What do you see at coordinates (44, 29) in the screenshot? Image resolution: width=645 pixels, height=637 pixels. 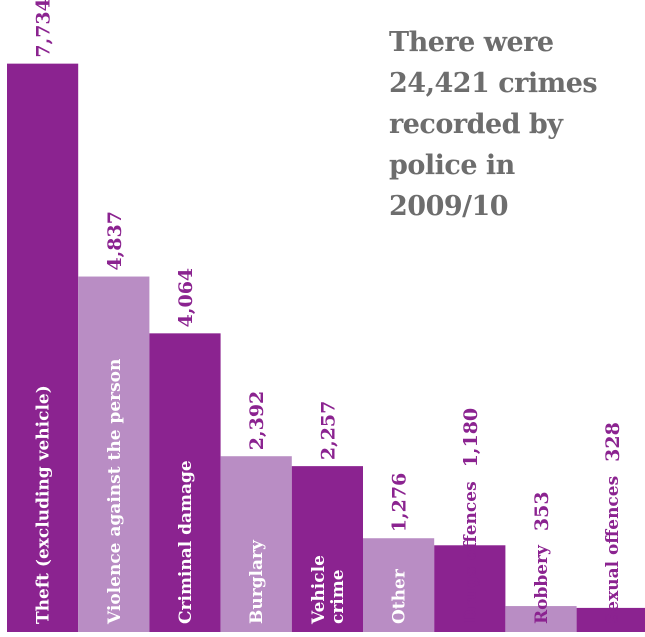 I see `value-label-0: 7,734` at bounding box center [44, 29].